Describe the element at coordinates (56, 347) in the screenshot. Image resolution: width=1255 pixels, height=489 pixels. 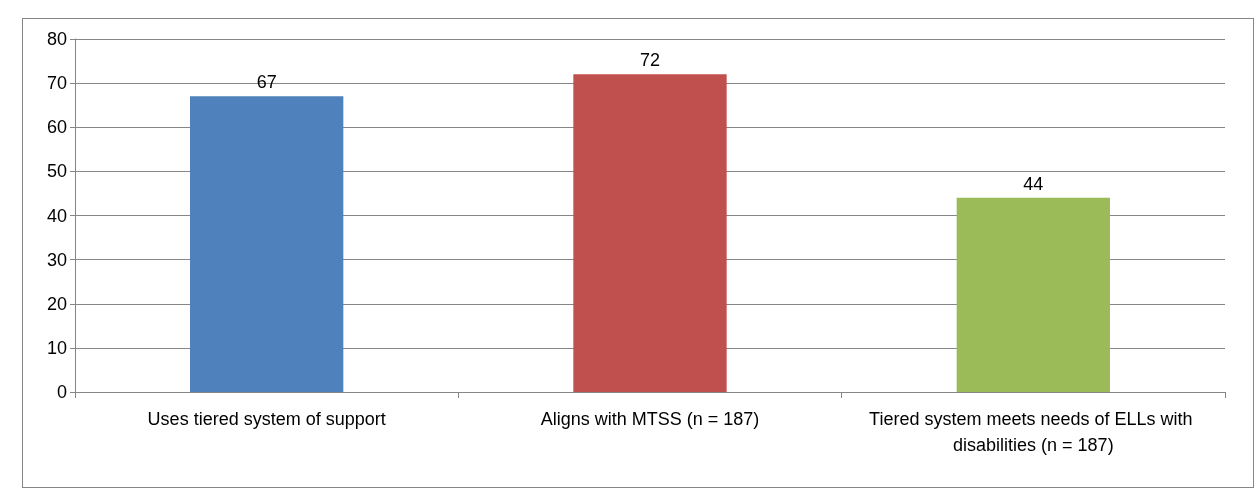
I see `y-tick-label: 10` at that location.